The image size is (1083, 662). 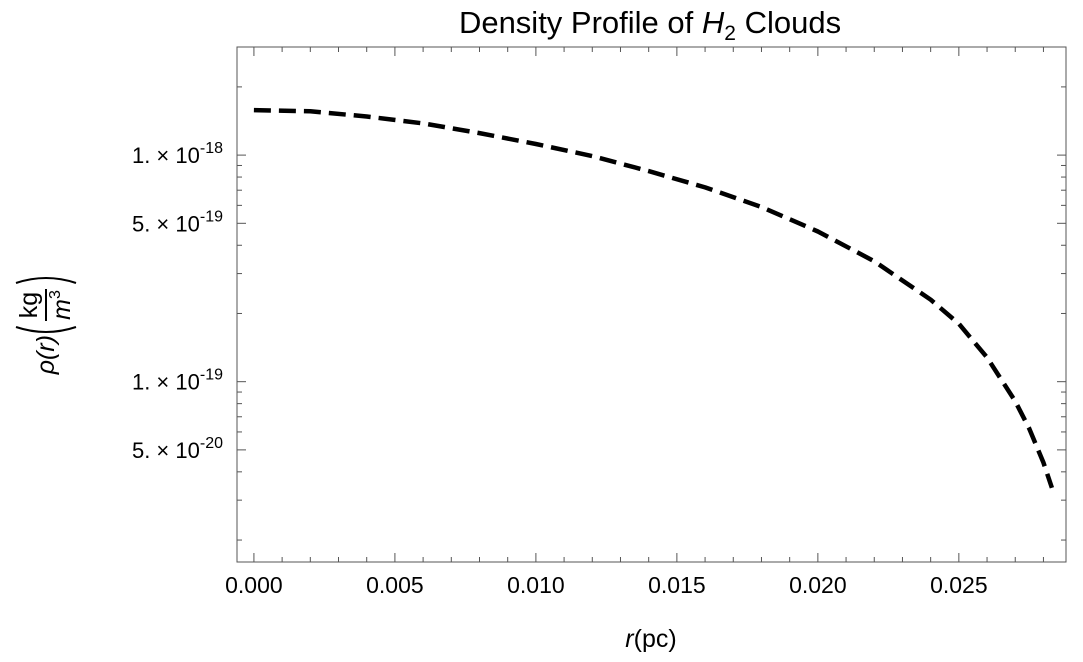 I want to click on x-axis-label-var: r, so click(x=630, y=639).